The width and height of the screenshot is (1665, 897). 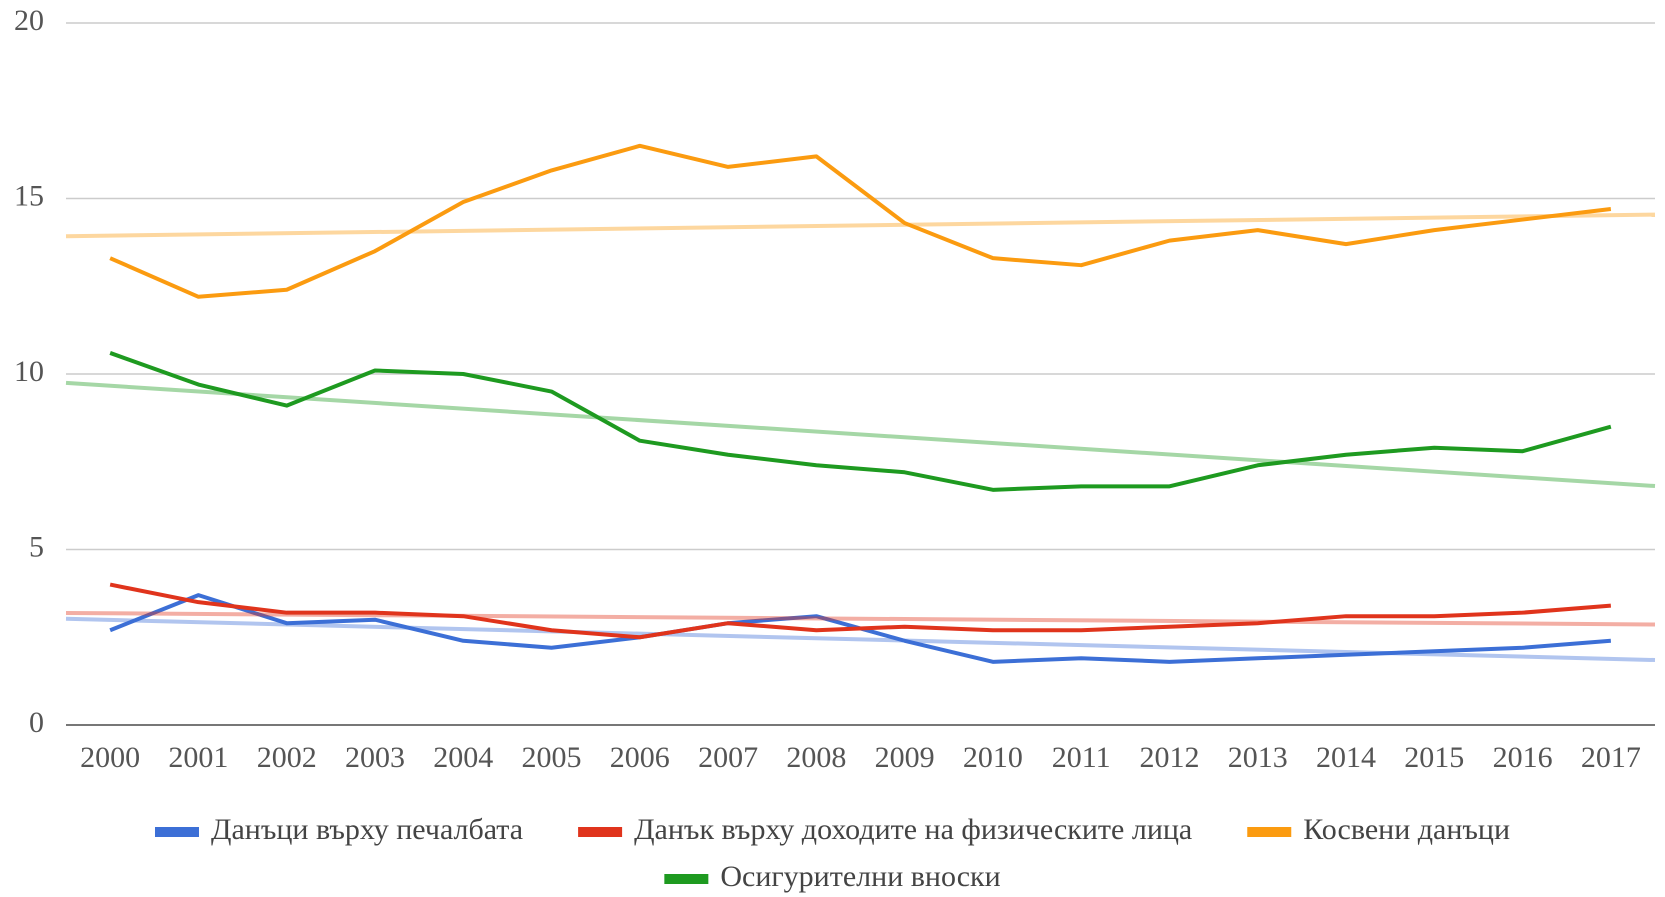 I want to click on y-tick-label: 10, so click(x=29, y=371).